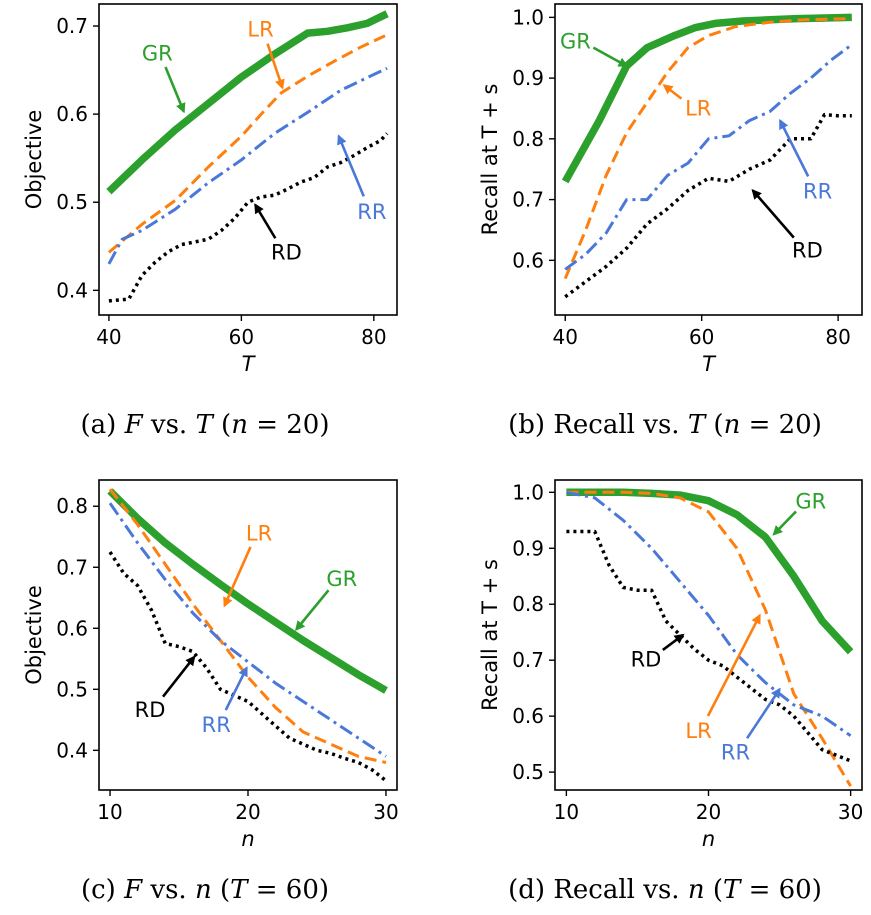 The image size is (871, 915). Describe the element at coordinates (205, 890) in the screenshot. I see `panel-caption: (c) F vs. n (T = 60)` at that location.